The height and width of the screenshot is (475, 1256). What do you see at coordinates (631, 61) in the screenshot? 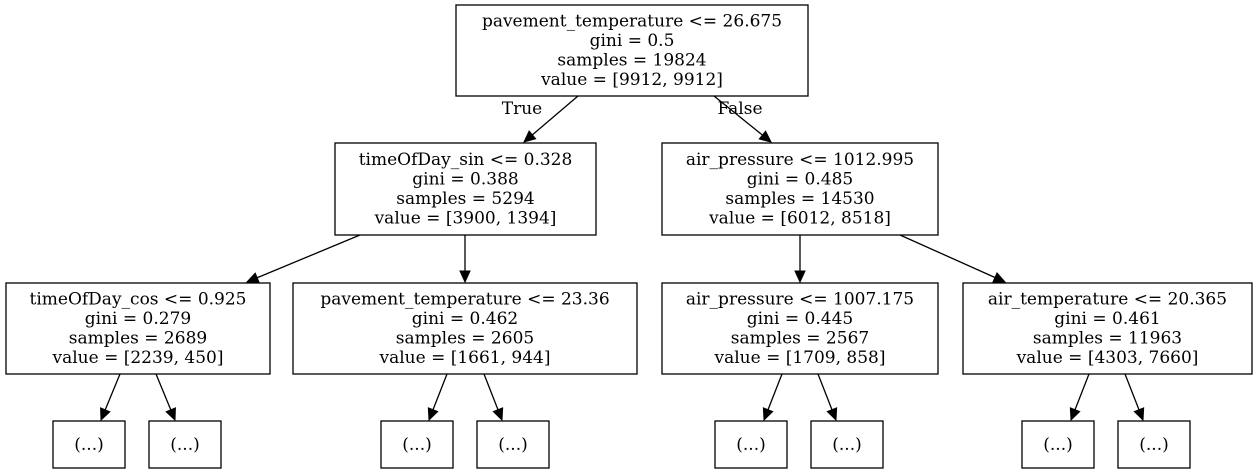
I see `samples-count: samples = 19824` at bounding box center [631, 61].